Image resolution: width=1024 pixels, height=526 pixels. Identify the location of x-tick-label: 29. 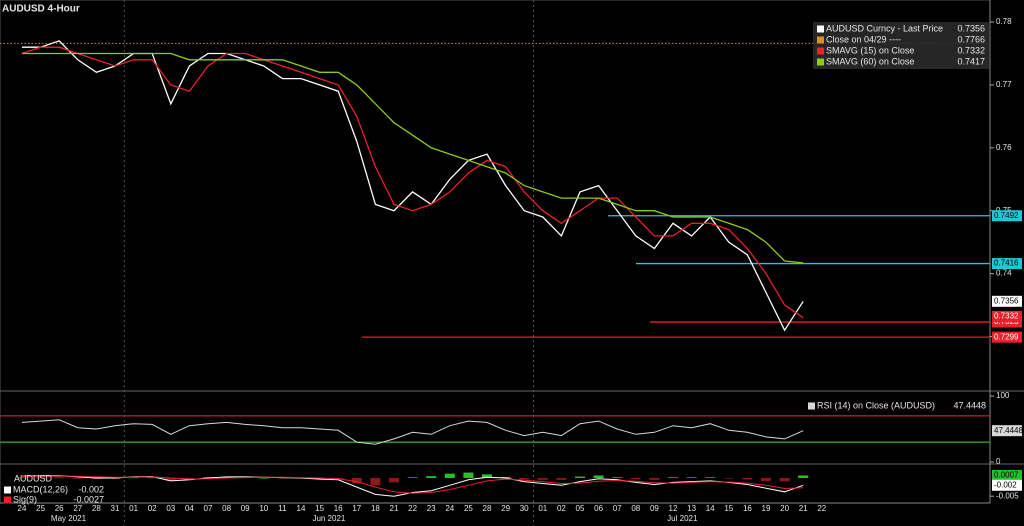
(505, 508).